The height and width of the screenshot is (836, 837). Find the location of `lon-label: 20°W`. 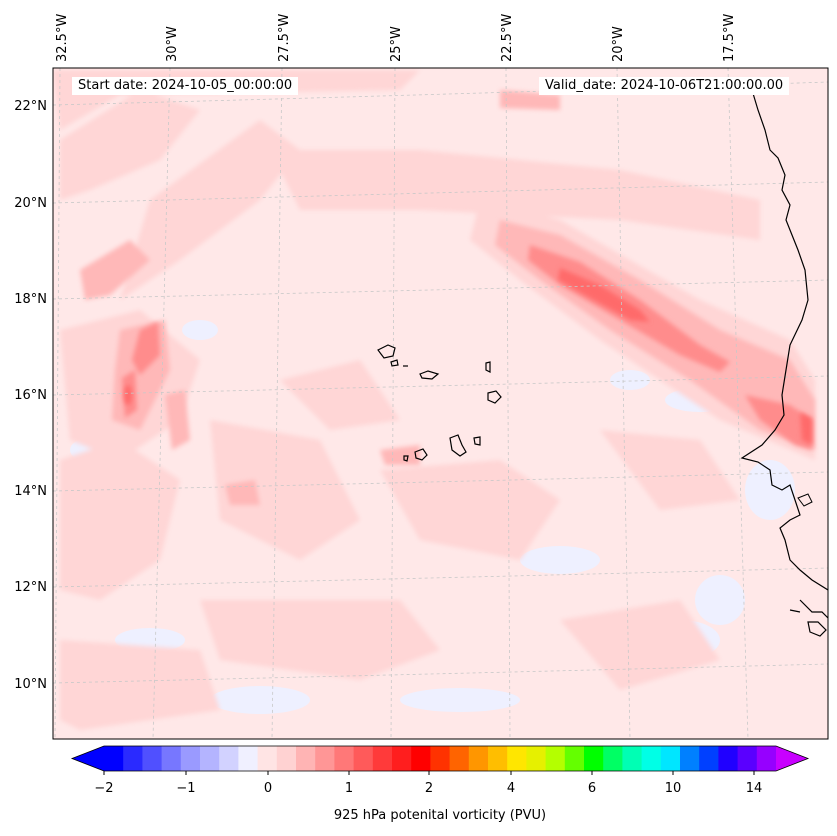

lon-label: 20°W is located at coordinates (618, 44).